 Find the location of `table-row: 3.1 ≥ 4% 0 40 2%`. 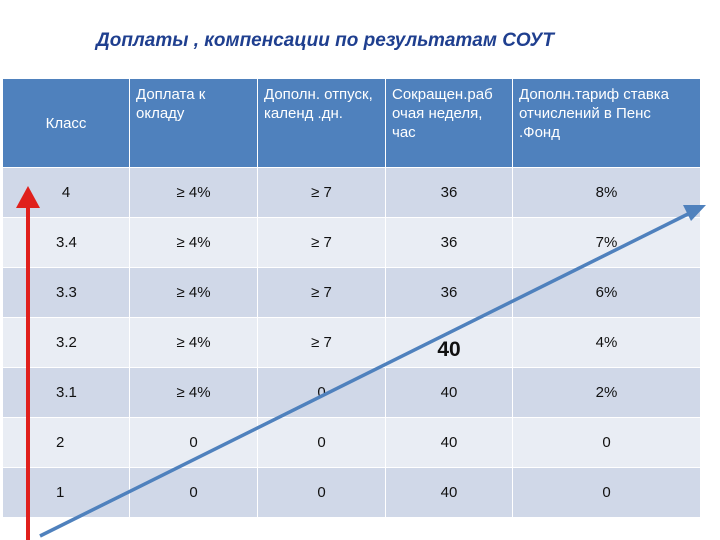

table-row: 3.1 ≥ 4% 0 40 2% is located at coordinates (351, 392).